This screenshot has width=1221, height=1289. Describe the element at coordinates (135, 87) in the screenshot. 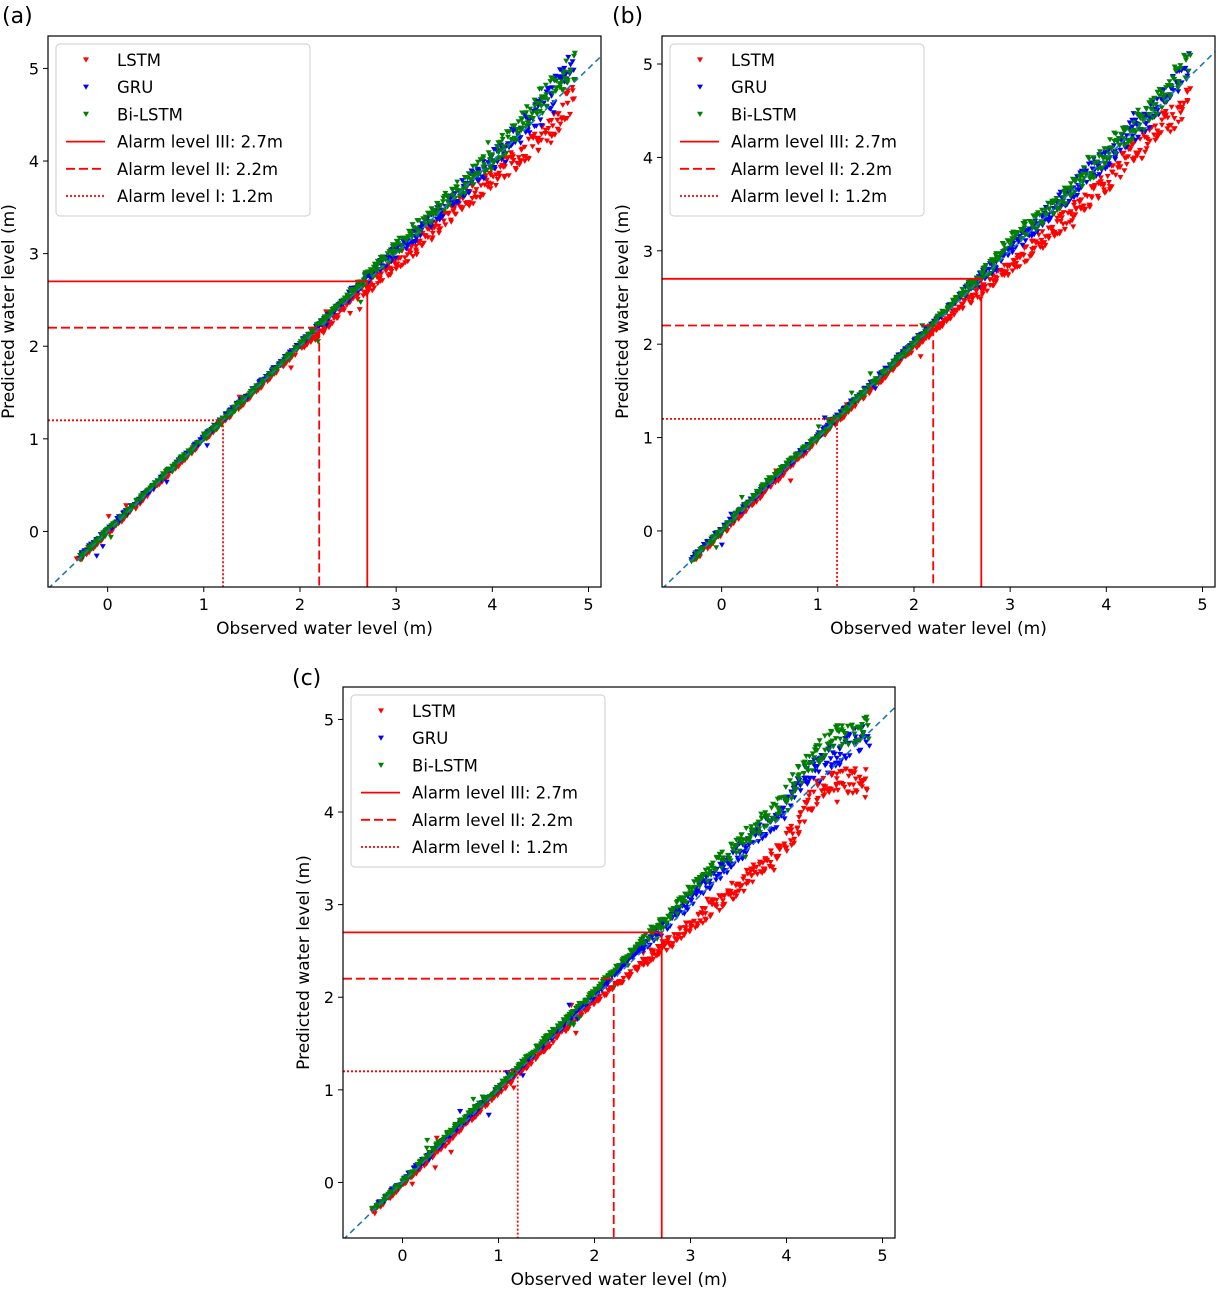

I see `legend-label: GRU` at that location.